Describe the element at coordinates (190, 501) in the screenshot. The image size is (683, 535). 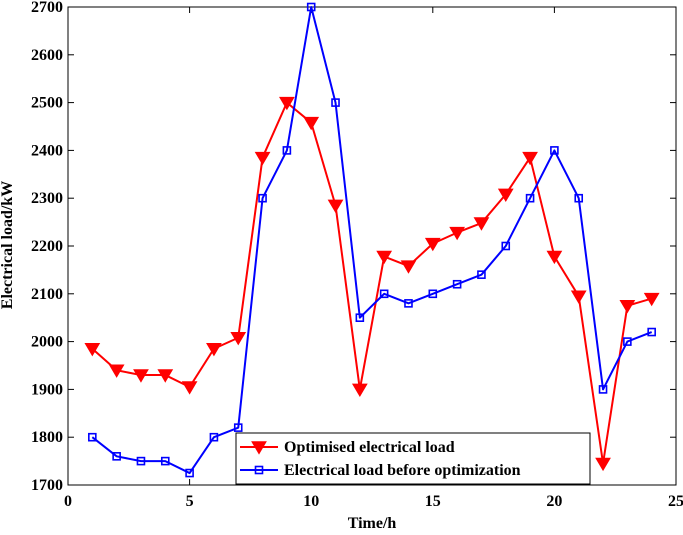
I see `x-tick-label: 5` at that location.